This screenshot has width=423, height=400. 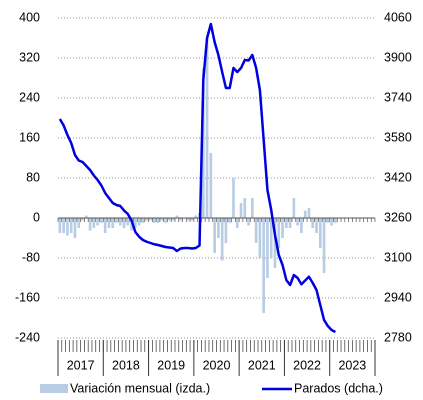 What do you see at coordinates (140, 388) in the screenshot?
I see `legend-label: Variación mensual (izda.)` at bounding box center [140, 388].